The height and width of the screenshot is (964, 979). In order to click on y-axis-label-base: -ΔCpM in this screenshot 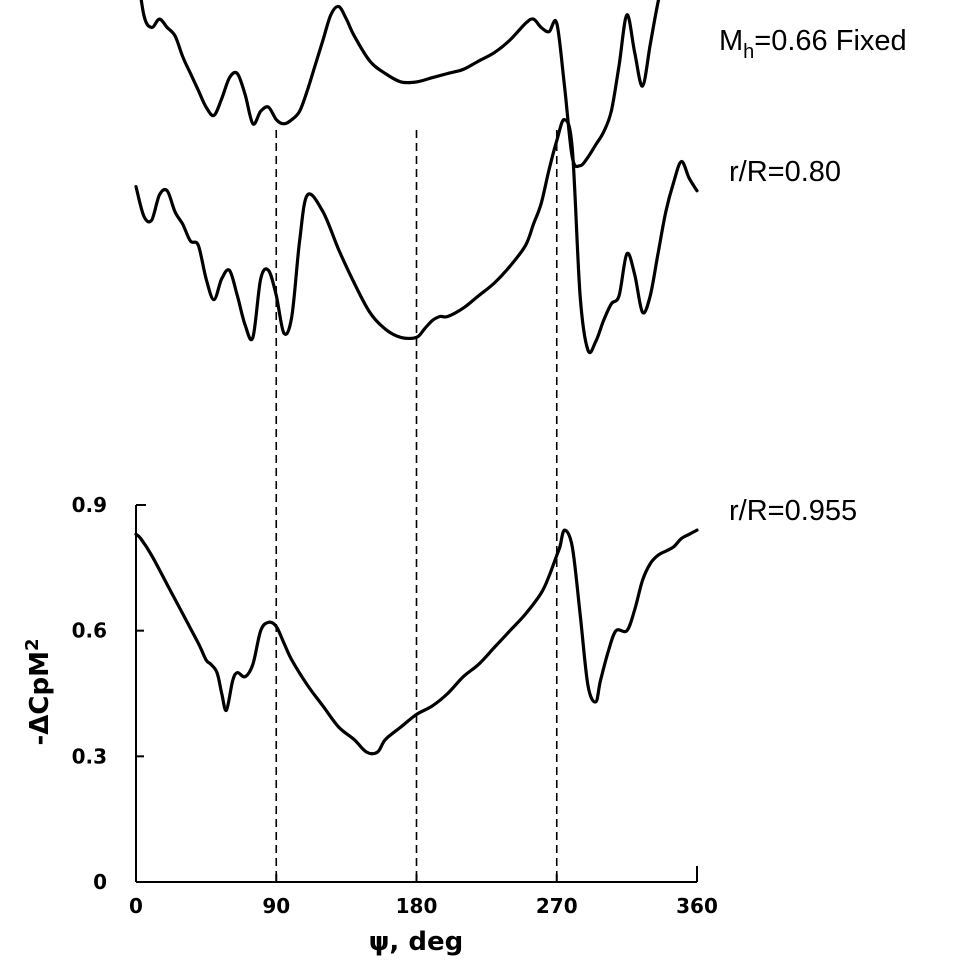, I will do `click(40, 698)`.